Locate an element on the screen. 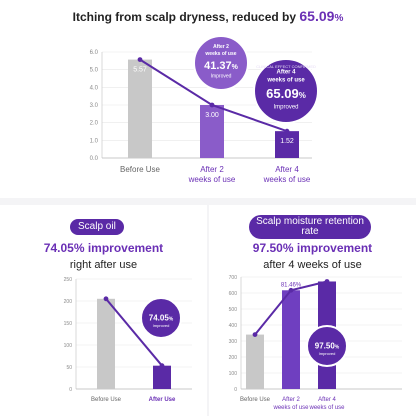  trend-line is located at coordinates (134, 332).